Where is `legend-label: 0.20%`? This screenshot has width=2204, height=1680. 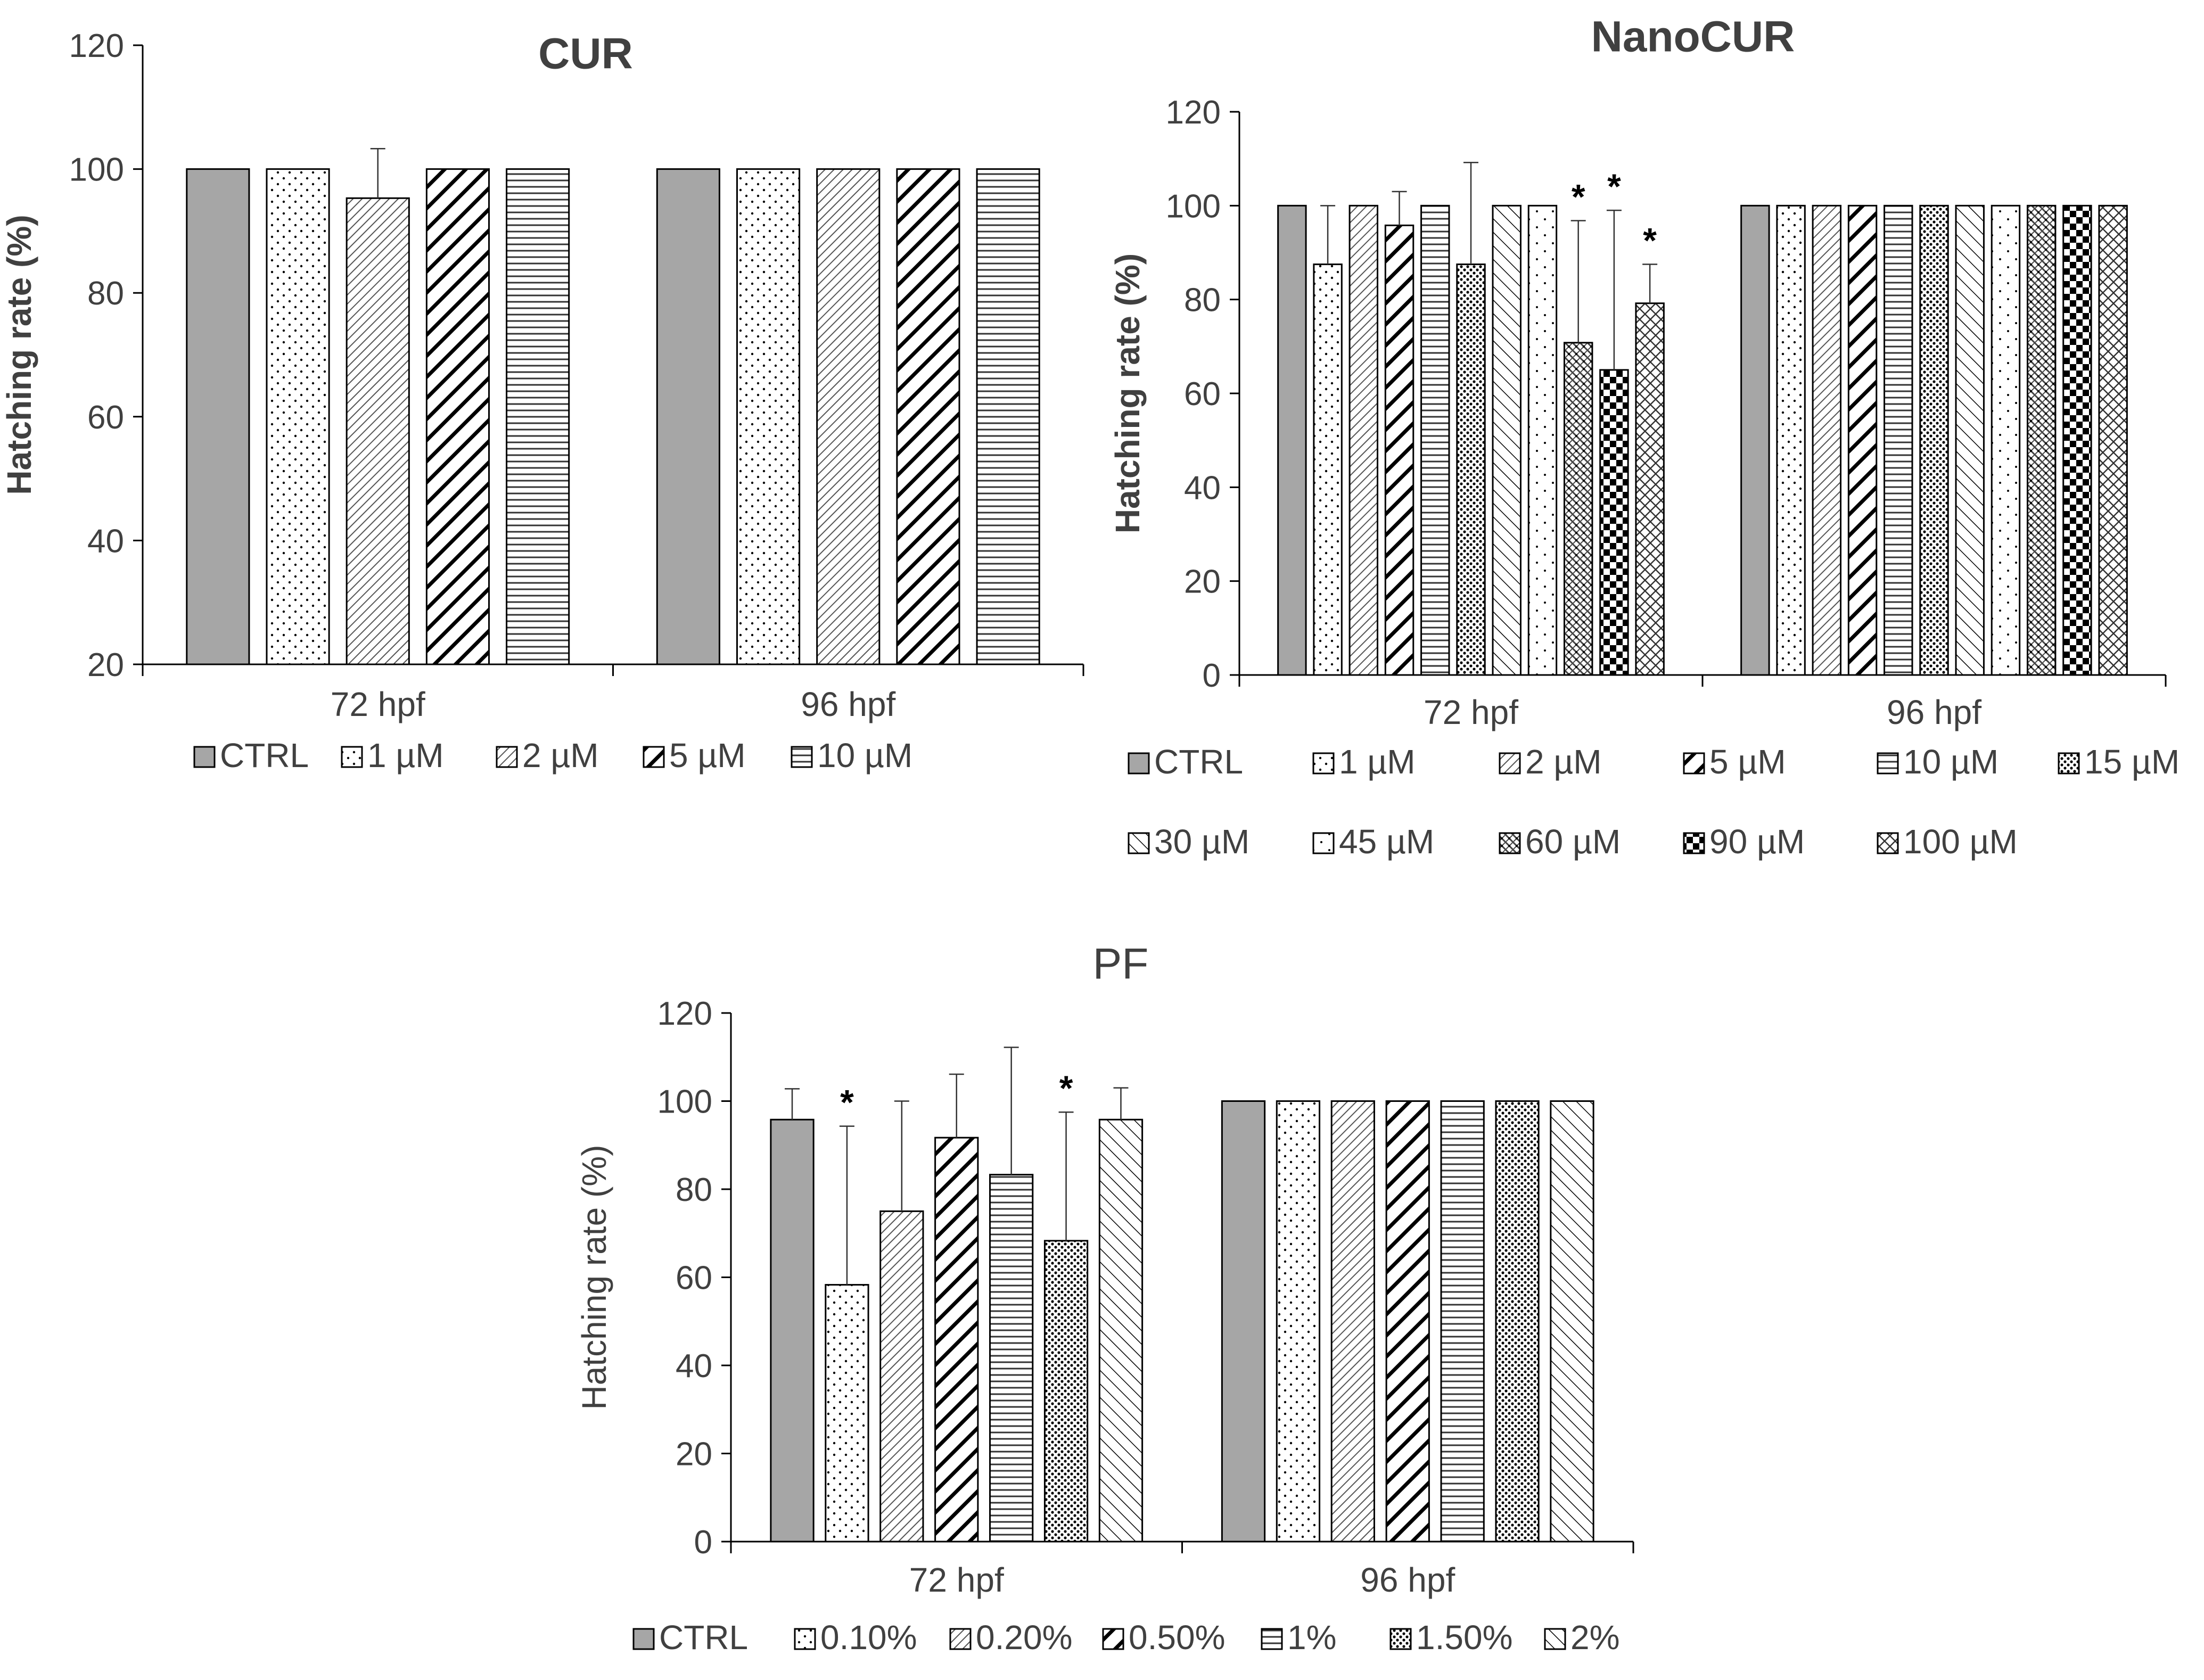
legend-label: 0.20% is located at coordinates (1024, 1637).